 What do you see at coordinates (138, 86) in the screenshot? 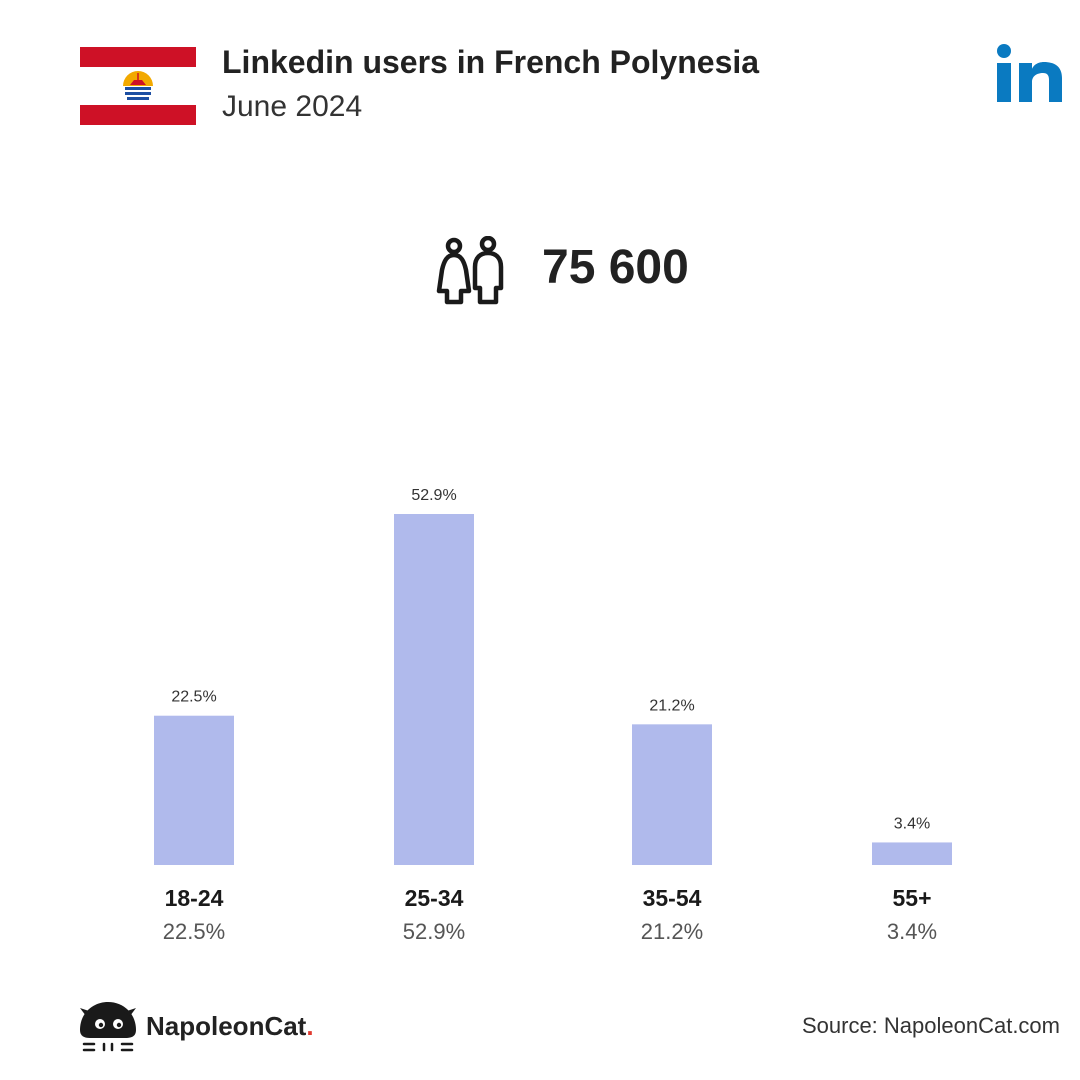
I see `french-polynesia-flag-icon` at bounding box center [138, 86].